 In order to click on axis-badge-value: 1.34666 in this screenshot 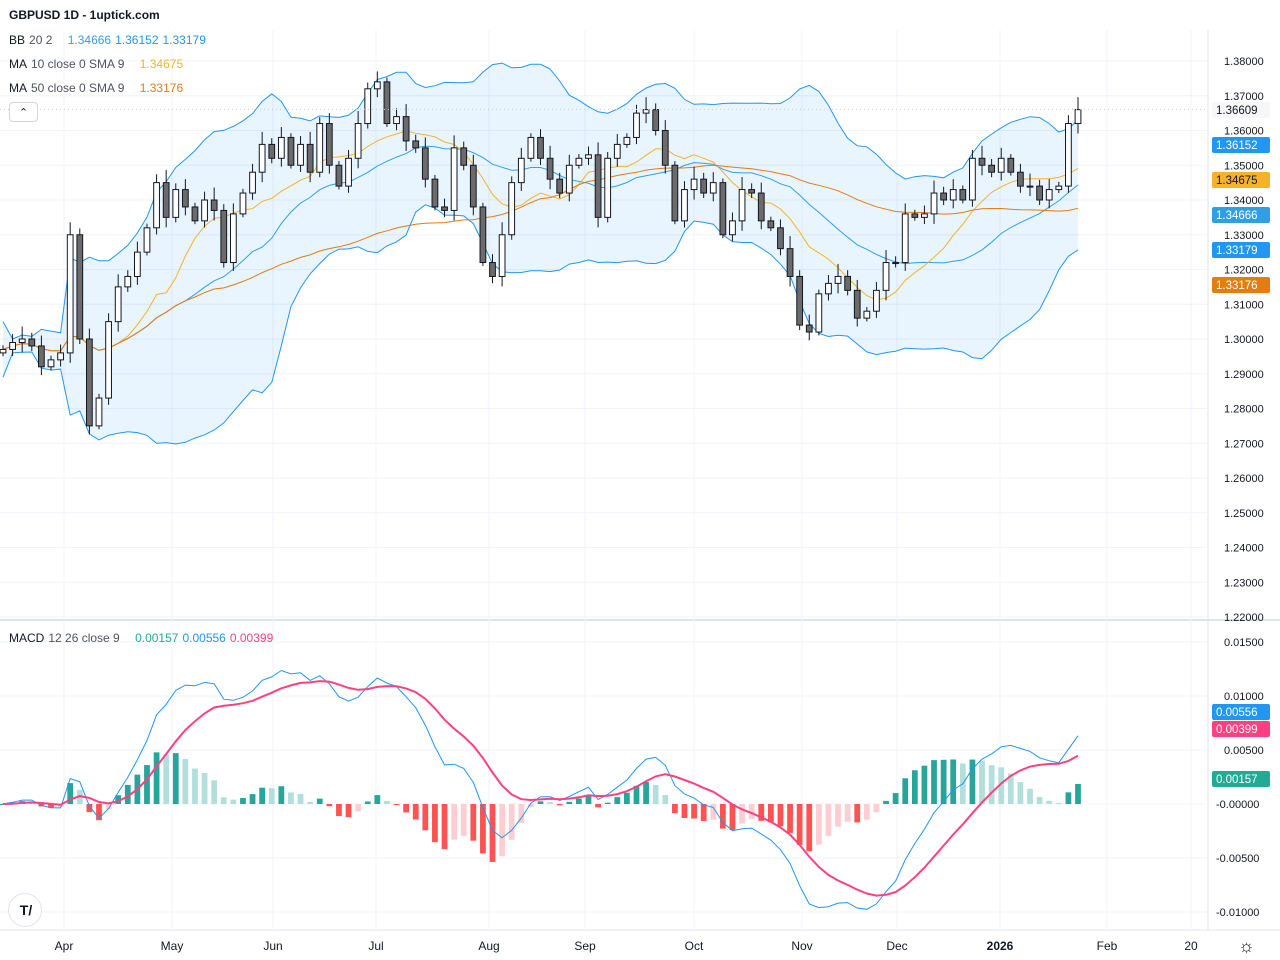, I will do `click(1237, 216)`.